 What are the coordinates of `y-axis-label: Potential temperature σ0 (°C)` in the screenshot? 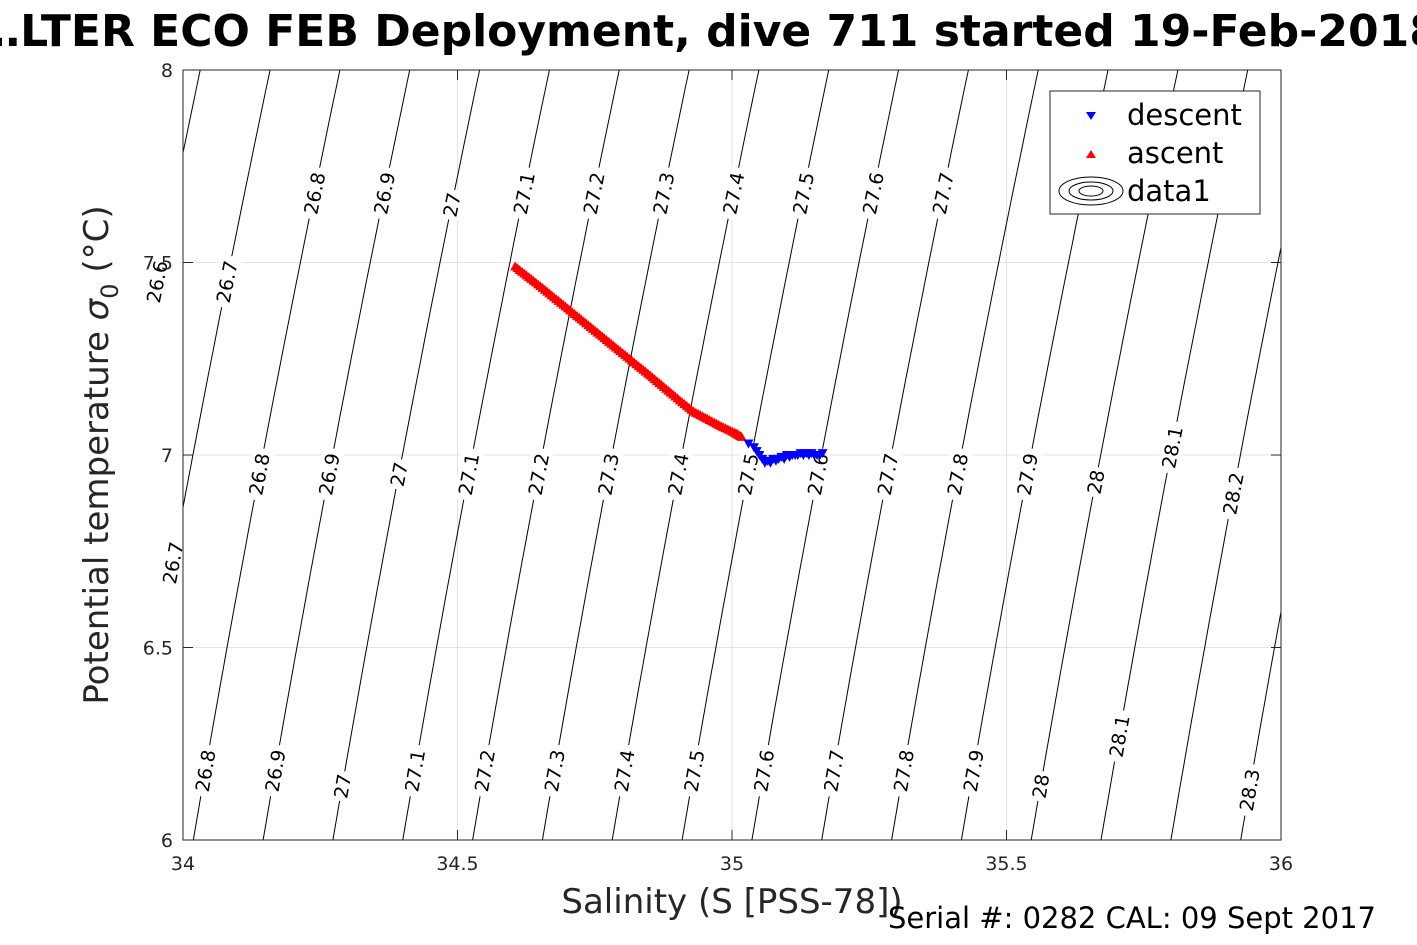 It's located at (100, 454).